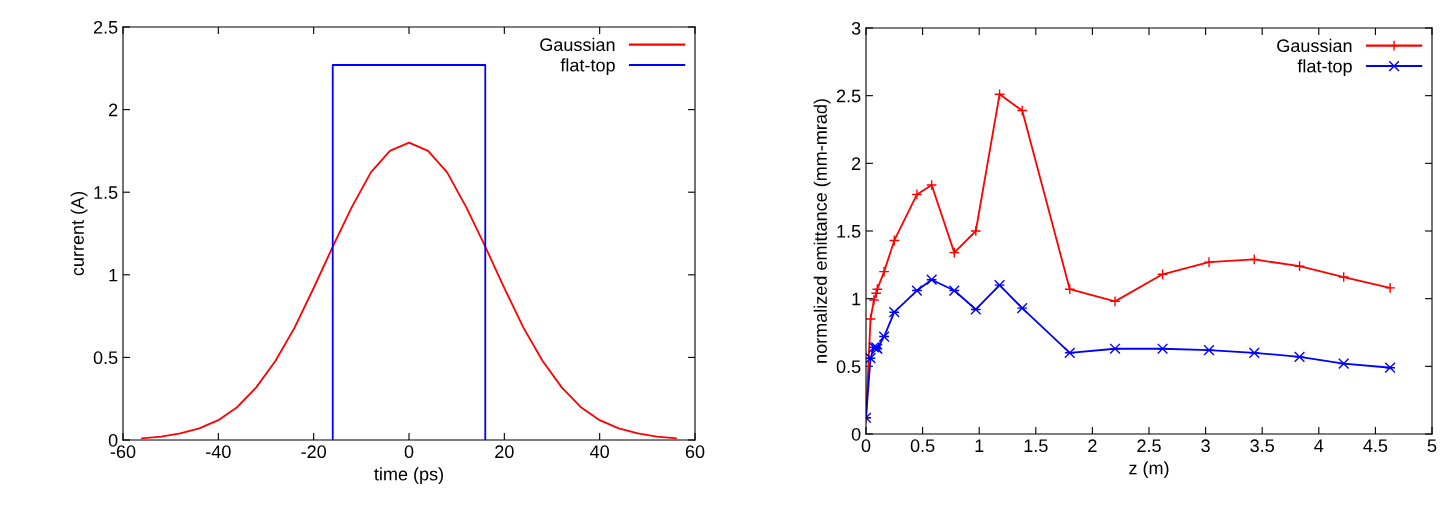 This screenshot has height=511, width=1445. I want to click on x-tick-label: 5, so click(1432, 446).